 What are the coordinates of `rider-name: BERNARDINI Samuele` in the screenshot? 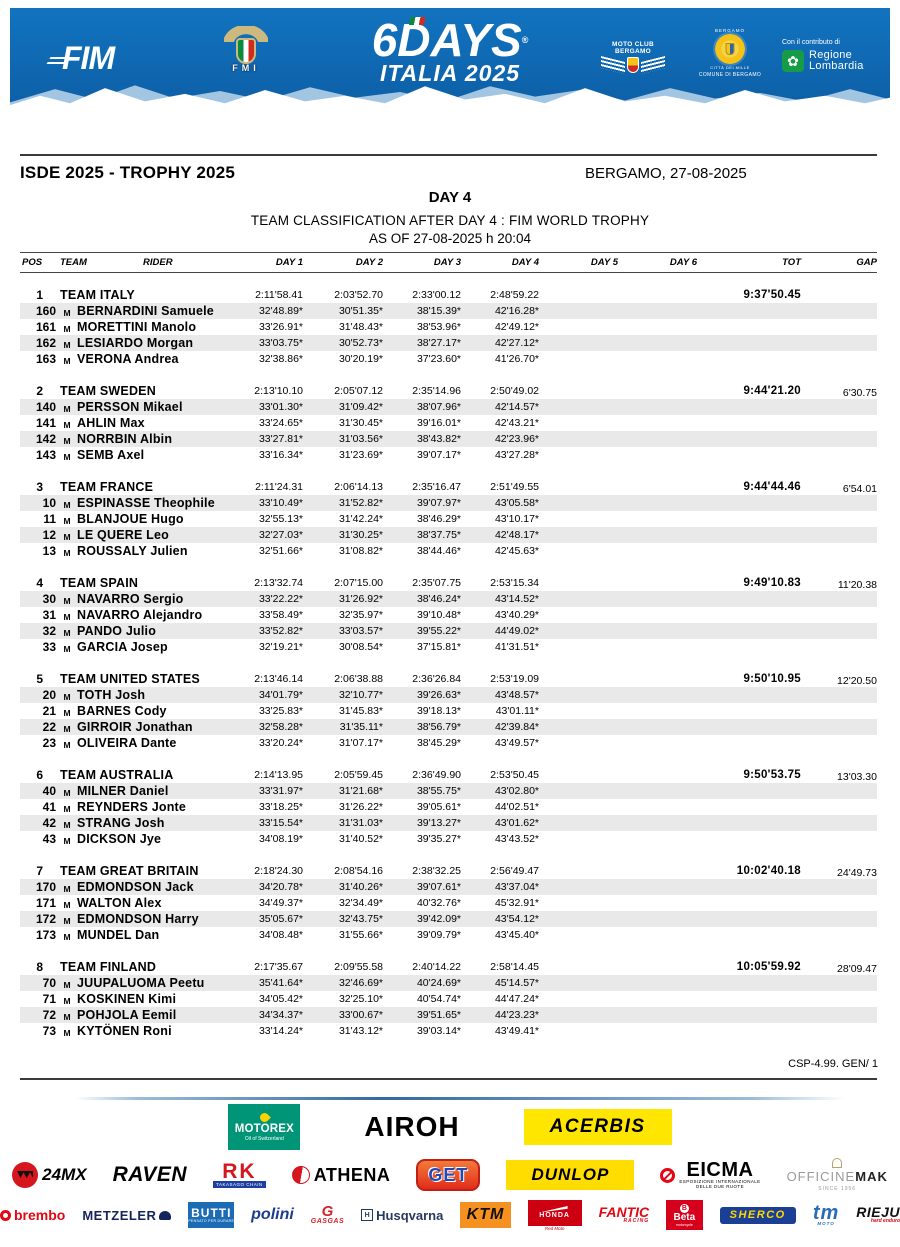 It's located at (145, 311).